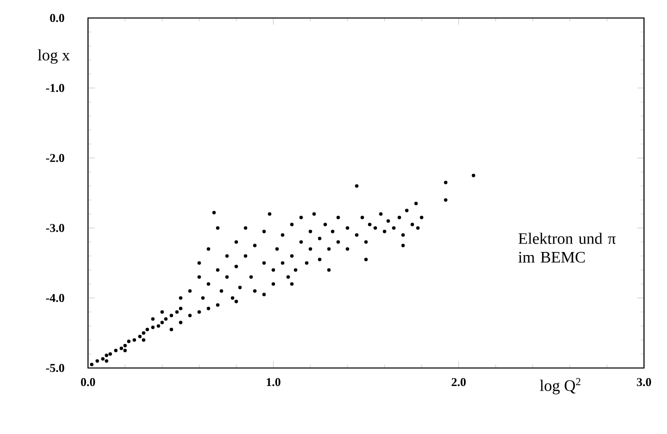 This screenshot has width=667, height=434. What do you see at coordinates (54, 56) in the screenshot?
I see `y-axis-title: log x` at bounding box center [54, 56].